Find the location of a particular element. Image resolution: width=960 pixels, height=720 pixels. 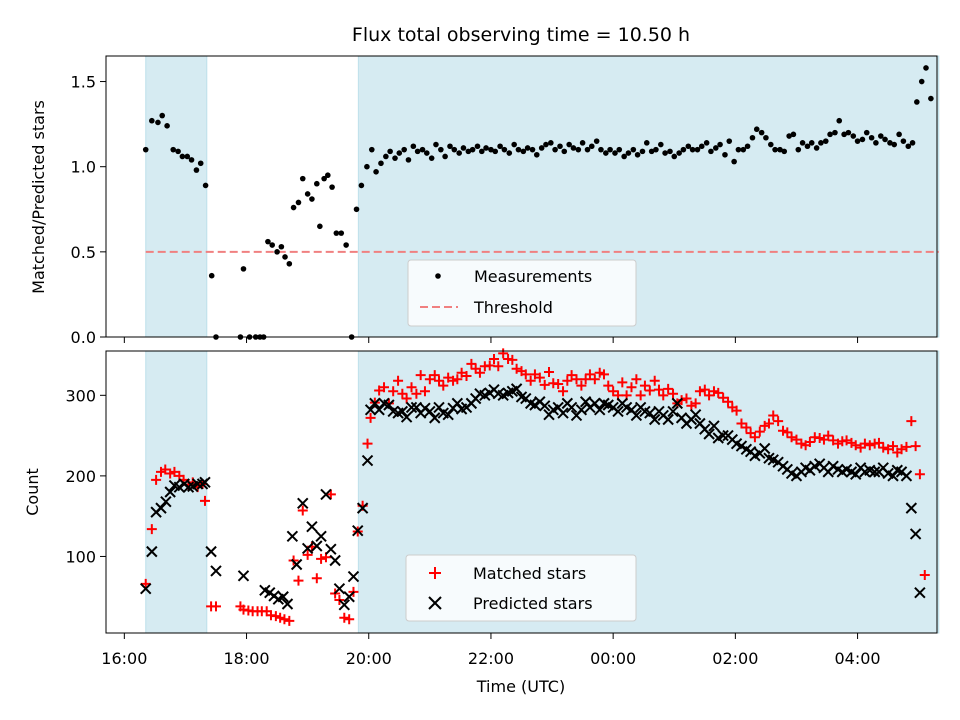

y-tick-label: 300 is located at coordinates (80, 395).